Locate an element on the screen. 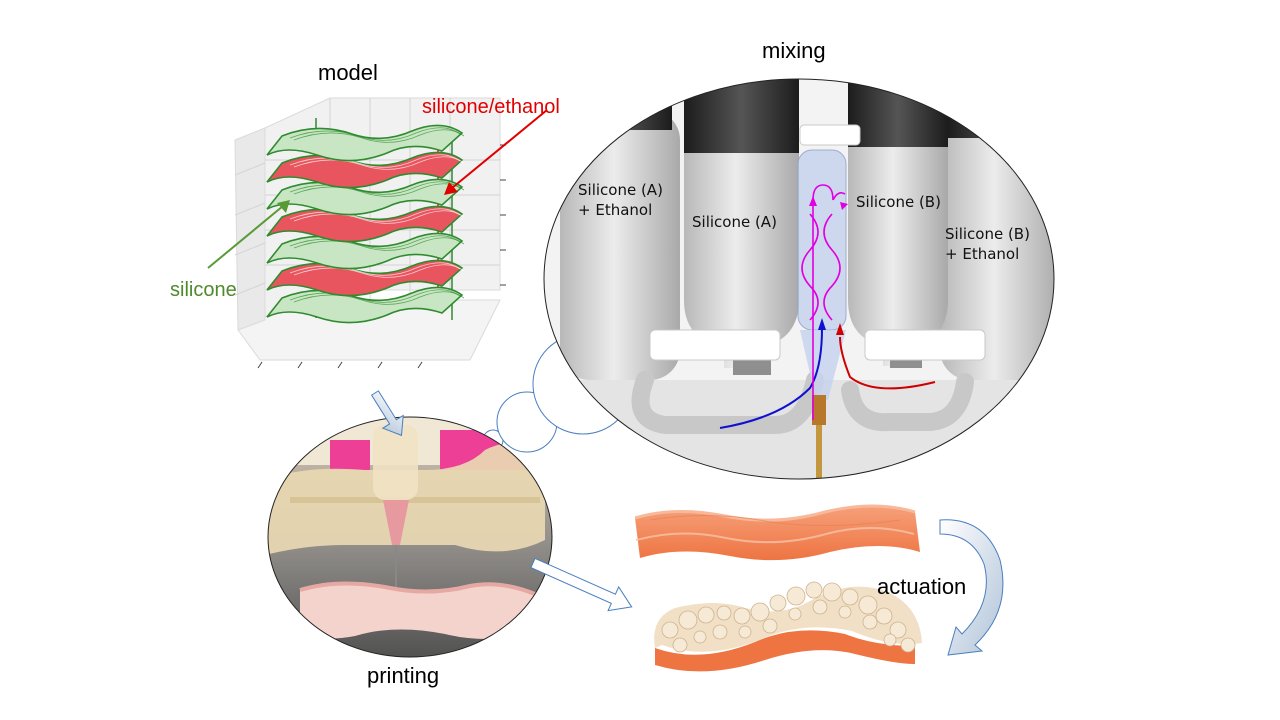 Image resolution: width=1280 pixels, height=720 pixels. actuator-bent is located at coordinates (788, 626).